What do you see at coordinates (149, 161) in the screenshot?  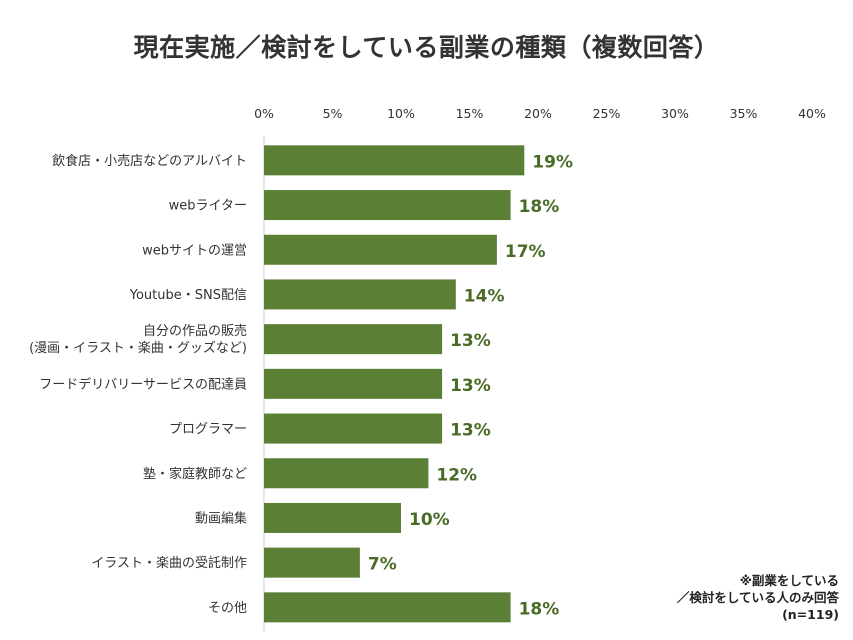 I see `category-label: 飲食店・小売店などのアルバイト` at bounding box center [149, 161].